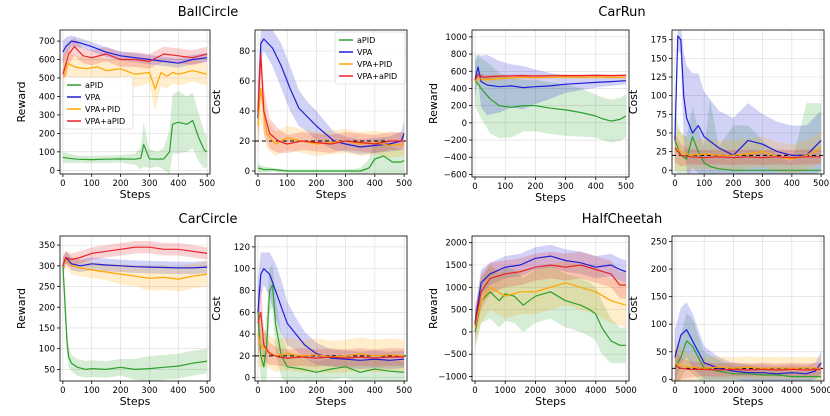 The image size is (830, 416). I want to click on carcircle-cost-xtick-label: 100, so click(287, 391).